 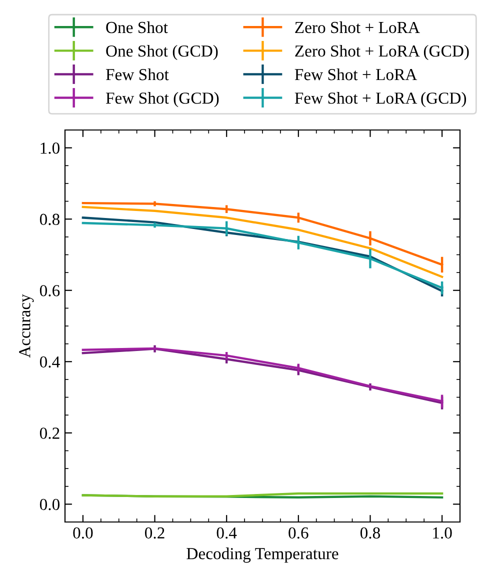 I want to click on legend-label: One Shot, so click(x=137, y=27).